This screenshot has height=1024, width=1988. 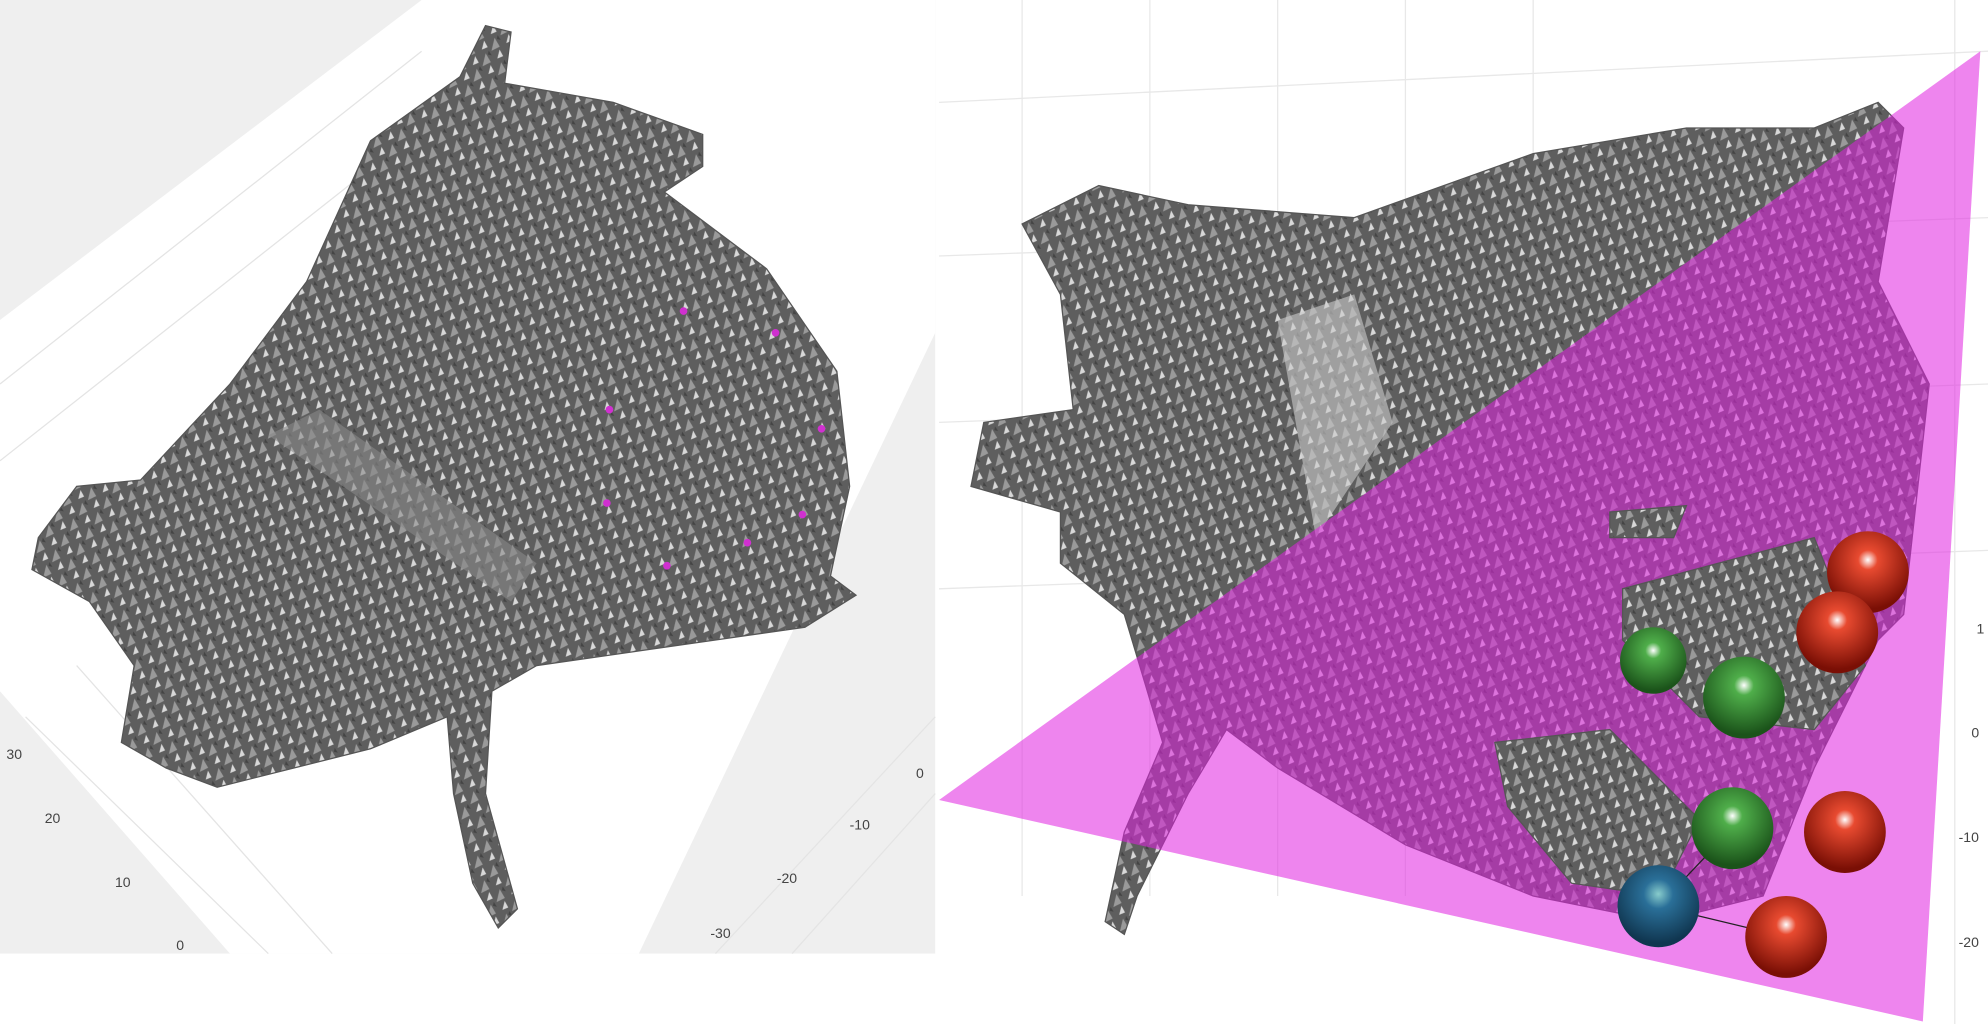 What do you see at coordinates (714, 438) in the screenshot?
I see `markers` at bounding box center [714, 438].